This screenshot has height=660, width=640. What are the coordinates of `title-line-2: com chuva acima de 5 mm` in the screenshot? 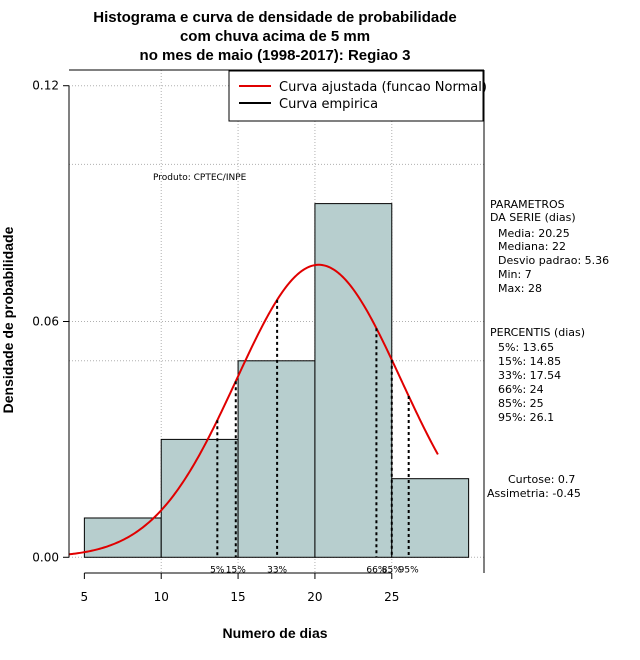 It's located at (275, 36).